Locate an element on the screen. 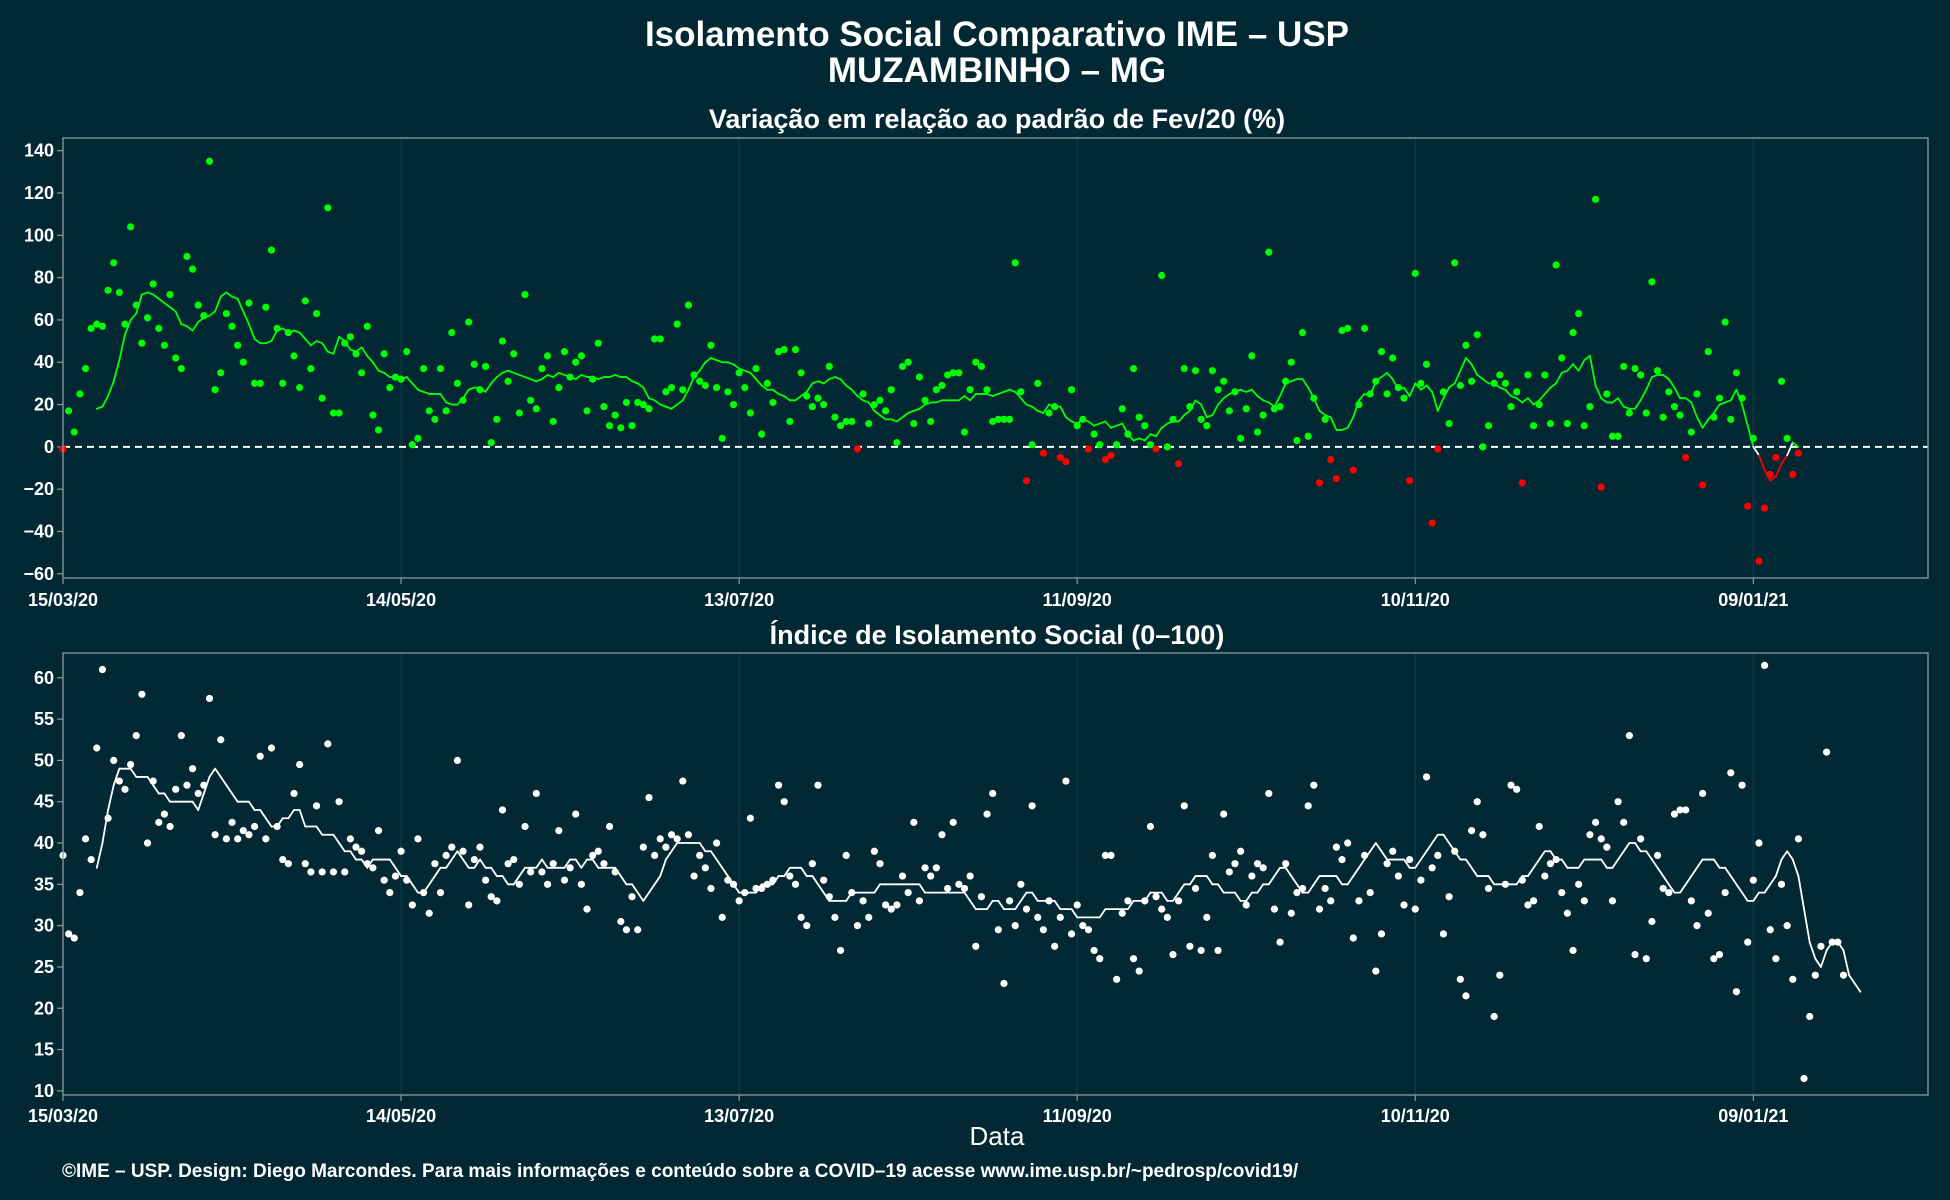 The image size is (1950, 1200). x-tick-label: 15/03/20 is located at coordinates (63, 1116).